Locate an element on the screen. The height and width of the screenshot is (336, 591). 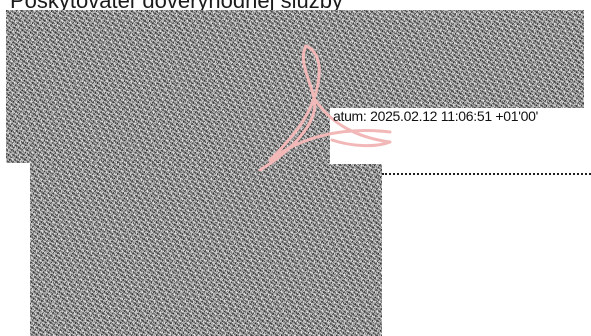
signature-date-text: atum: 2025.02.12 11:06:51 +01'00' is located at coordinates (435, 116).